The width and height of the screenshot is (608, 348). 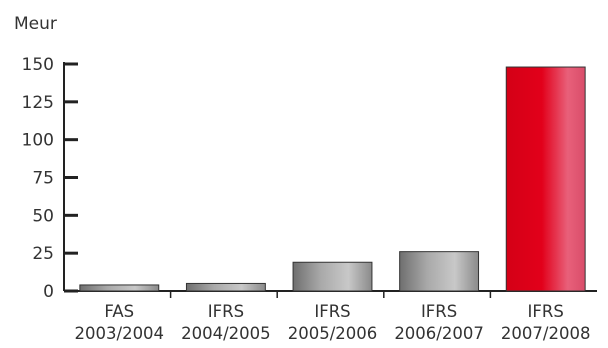 I want to click on x-tick-label-line2: 2004/2005, so click(x=226, y=333).